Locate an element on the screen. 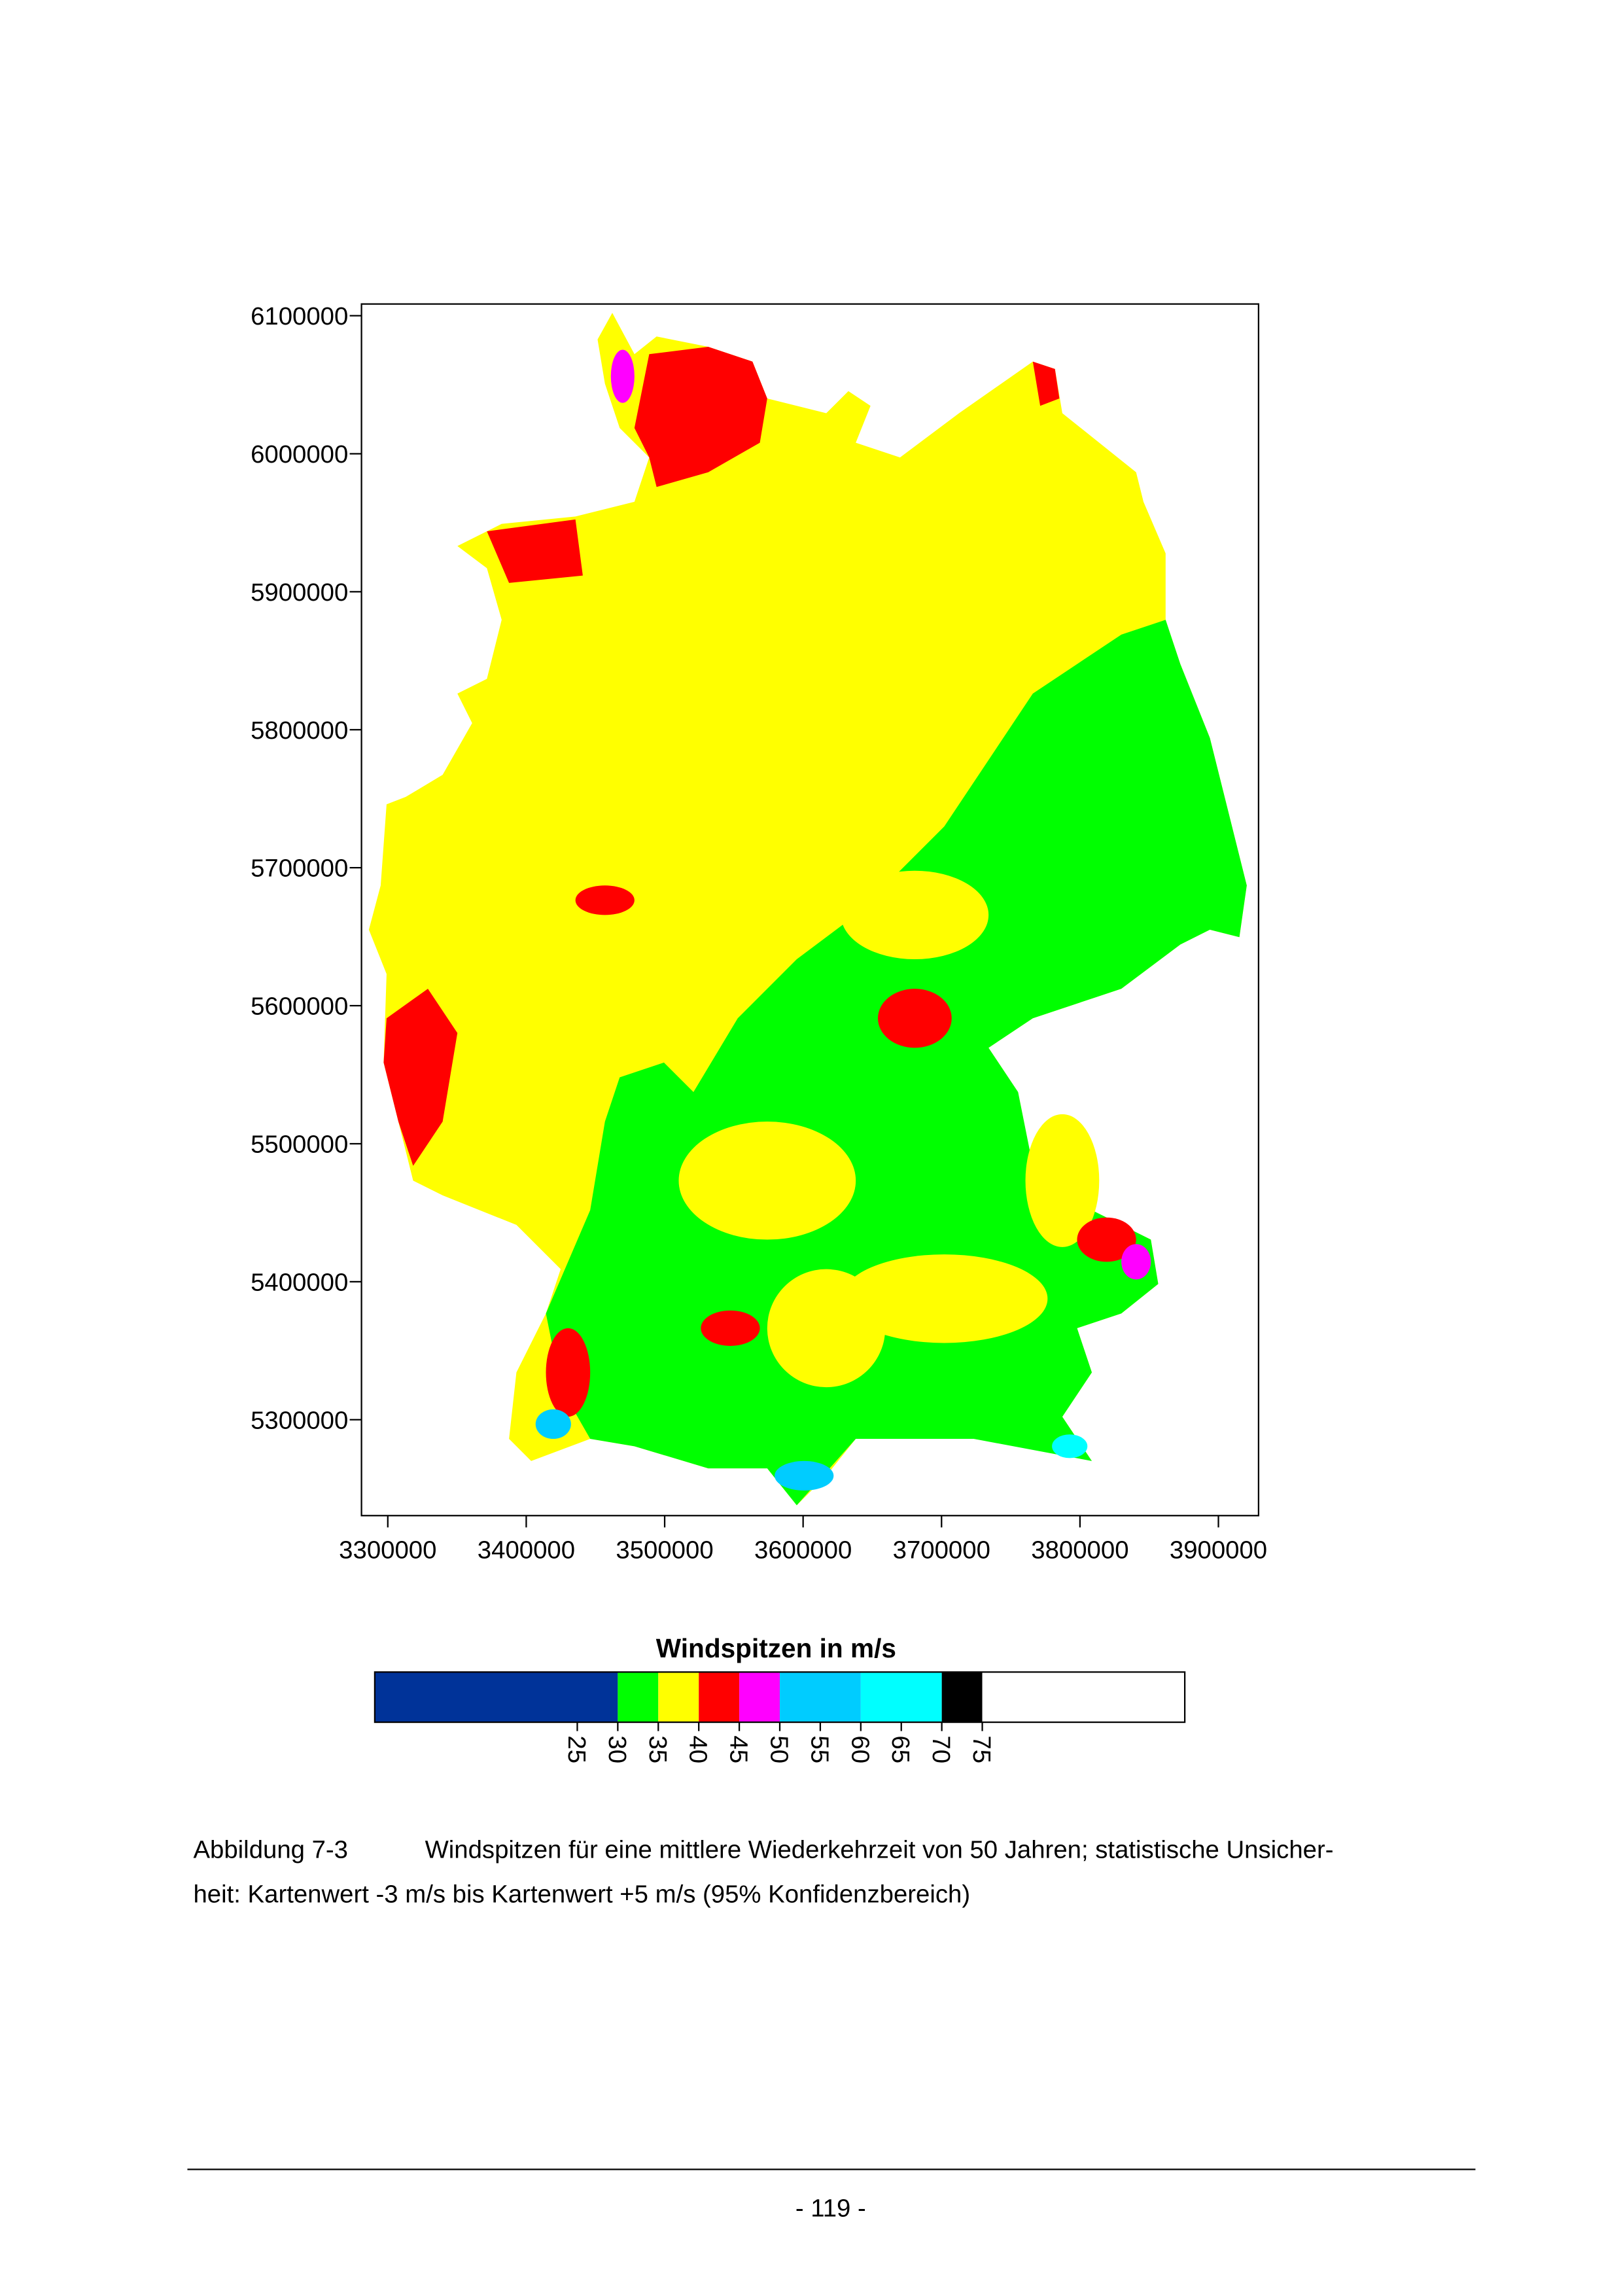 The width and height of the screenshot is (1623, 2296). y-tick-label: 5600000 is located at coordinates (299, 1007).